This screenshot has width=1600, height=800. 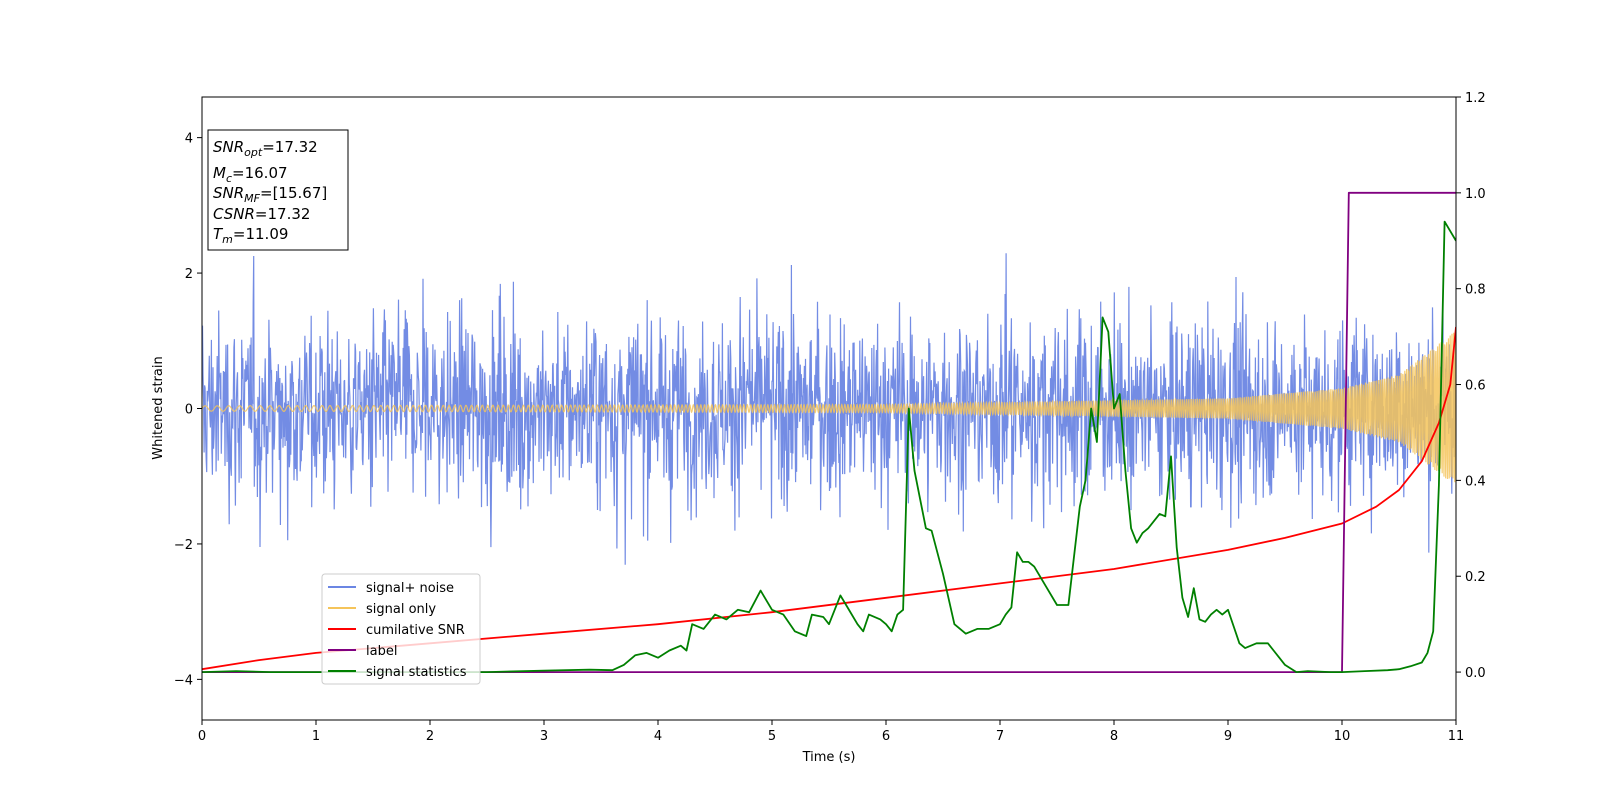 What do you see at coordinates (1475, 386) in the screenshot?
I see `y-right-tick-label: 0.6` at bounding box center [1475, 386].